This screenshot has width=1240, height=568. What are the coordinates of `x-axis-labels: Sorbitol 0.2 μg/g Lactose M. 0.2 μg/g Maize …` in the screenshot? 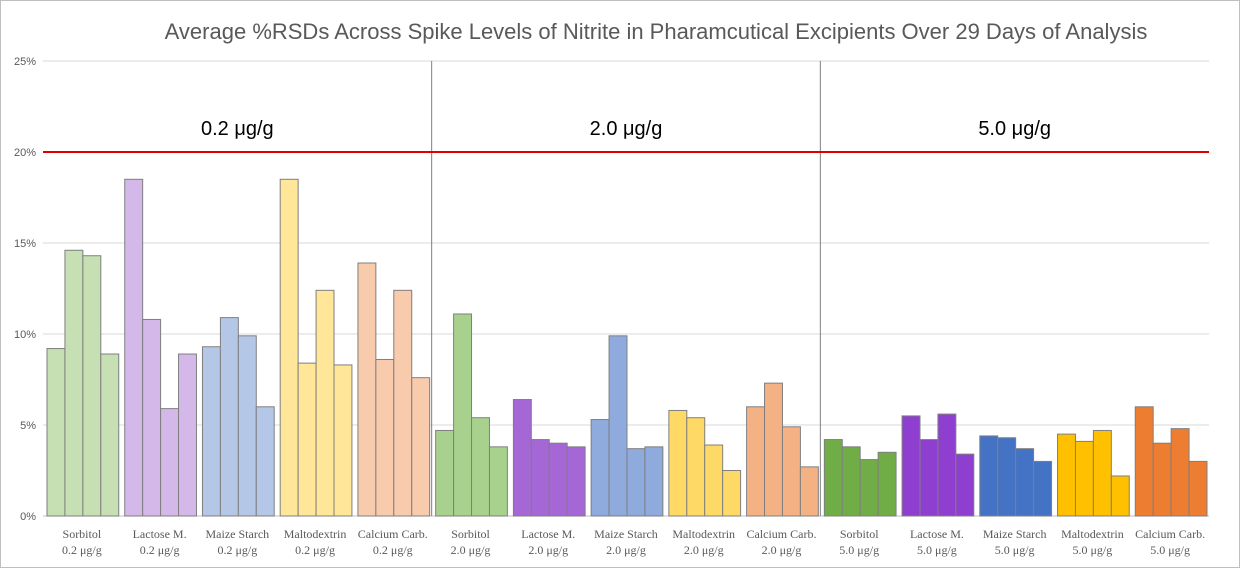 It's located at (633, 542).